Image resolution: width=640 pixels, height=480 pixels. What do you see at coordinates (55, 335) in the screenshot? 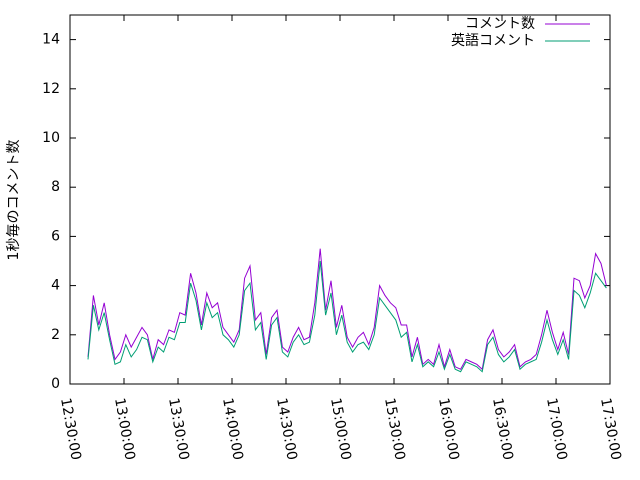
I see `y-tick-label: 2` at bounding box center [55, 335].